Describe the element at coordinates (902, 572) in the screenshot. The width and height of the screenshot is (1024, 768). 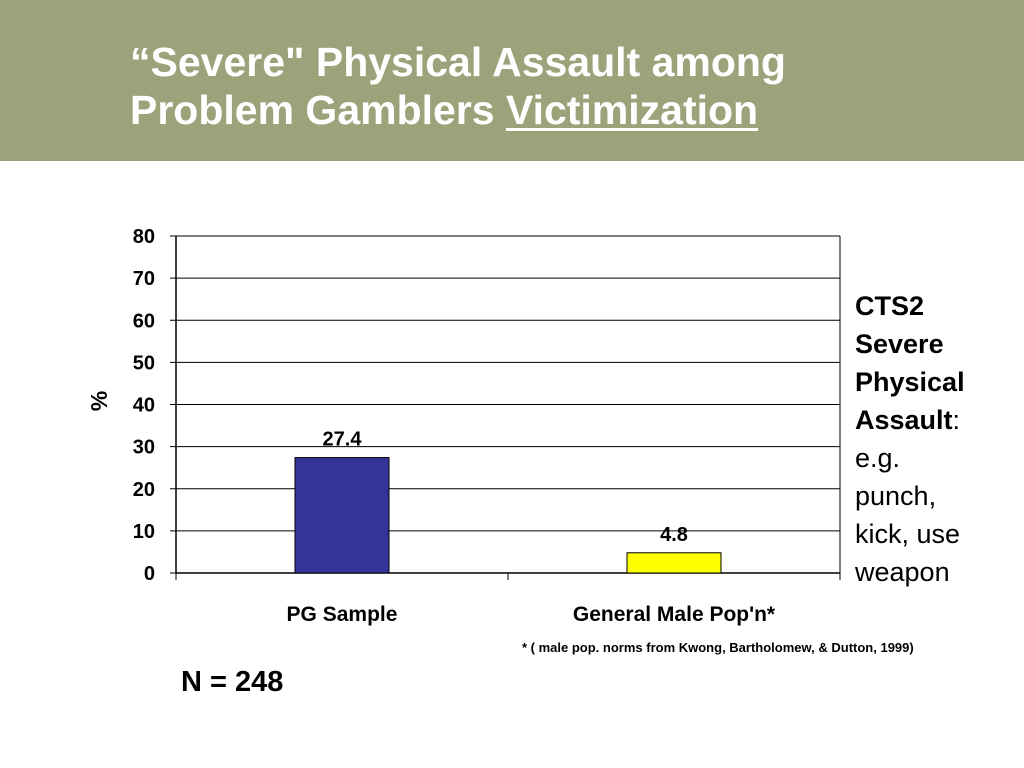
I see `side-note-line-8: weapon` at that location.